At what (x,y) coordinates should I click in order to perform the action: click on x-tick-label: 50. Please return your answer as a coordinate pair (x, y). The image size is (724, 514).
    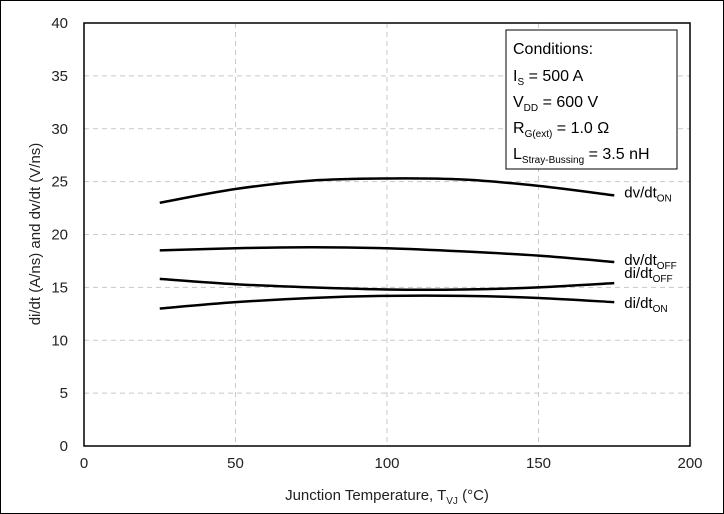
    Looking at the image, I should click on (235, 463).